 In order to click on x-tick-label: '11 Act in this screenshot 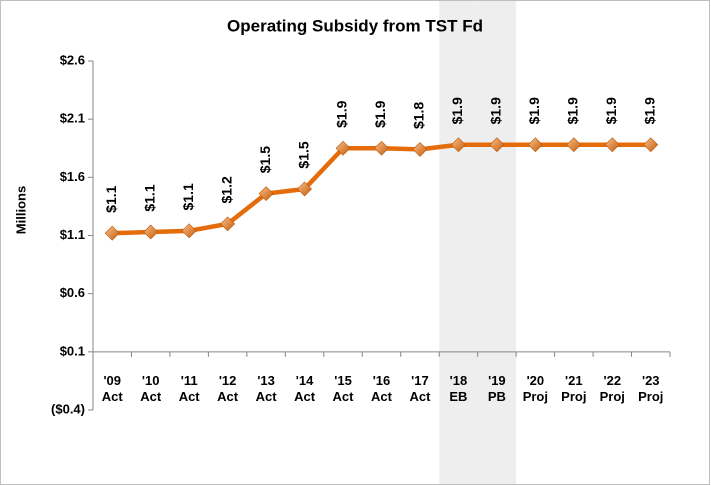, I will do `click(190, 388)`.